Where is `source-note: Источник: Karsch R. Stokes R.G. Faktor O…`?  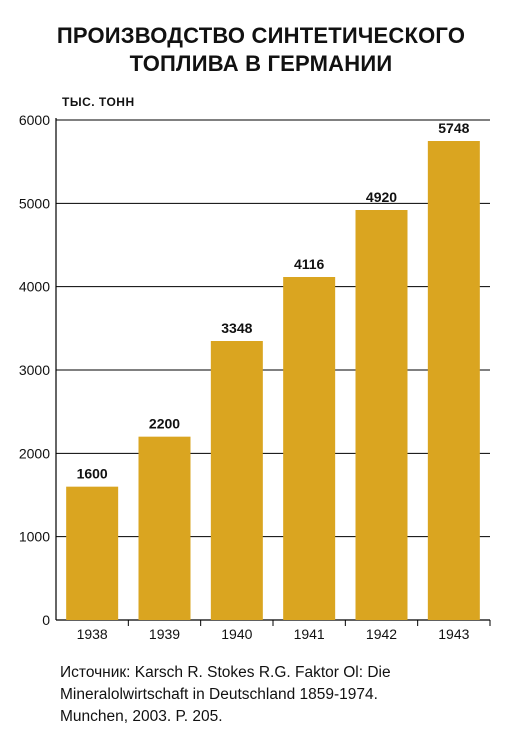 source-note: Источник: Karsch R. Stokes R.G. Faktor O… is located at coordinates (275, 695).